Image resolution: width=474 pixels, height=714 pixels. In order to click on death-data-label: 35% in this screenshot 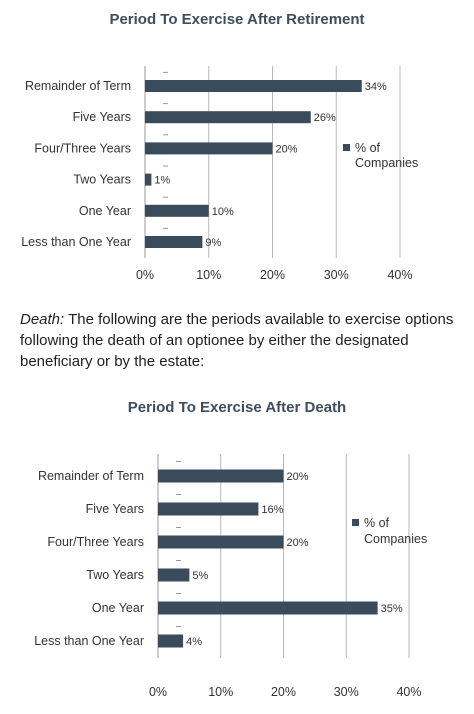, I will do `click(392, 609)`.